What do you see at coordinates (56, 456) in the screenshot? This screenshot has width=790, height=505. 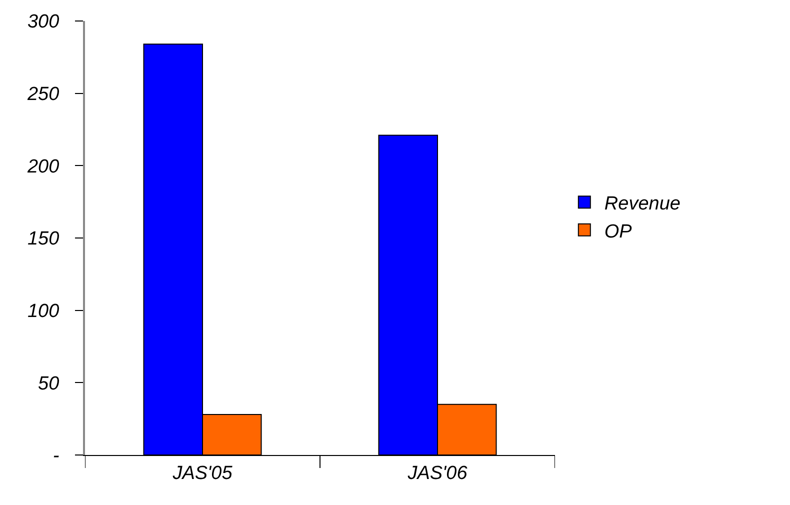 I see `y-tick-label: -` at bounding box center [56, 456].